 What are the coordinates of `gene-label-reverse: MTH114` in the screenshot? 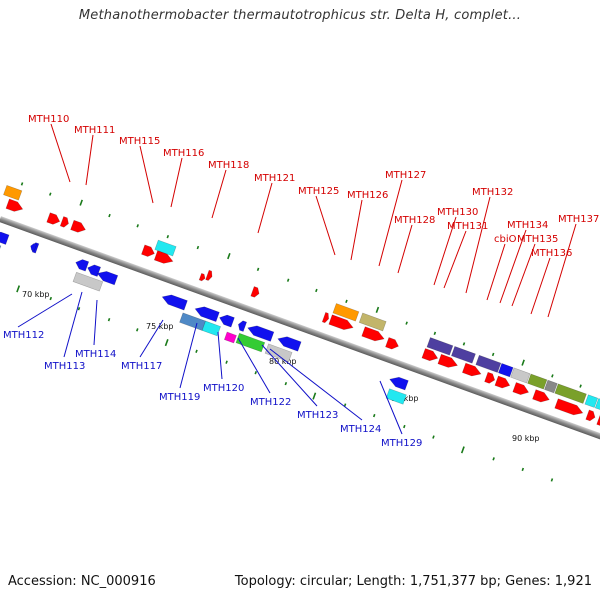 It's located at (95, 354).